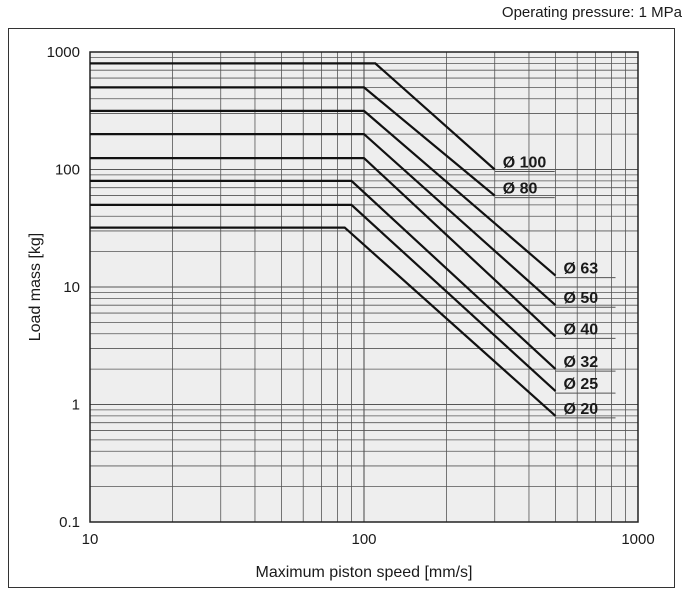 The image size is (686, 593). I want to click on series-label: Ø 20, so click(581, 409).